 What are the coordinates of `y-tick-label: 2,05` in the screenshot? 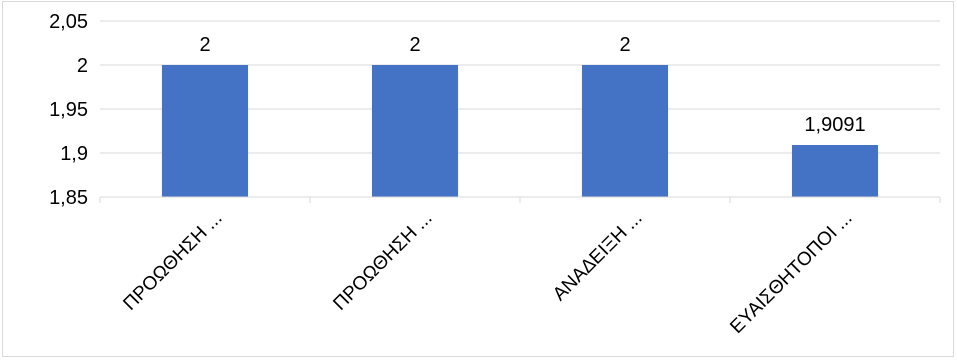 It's located at (68, 22).